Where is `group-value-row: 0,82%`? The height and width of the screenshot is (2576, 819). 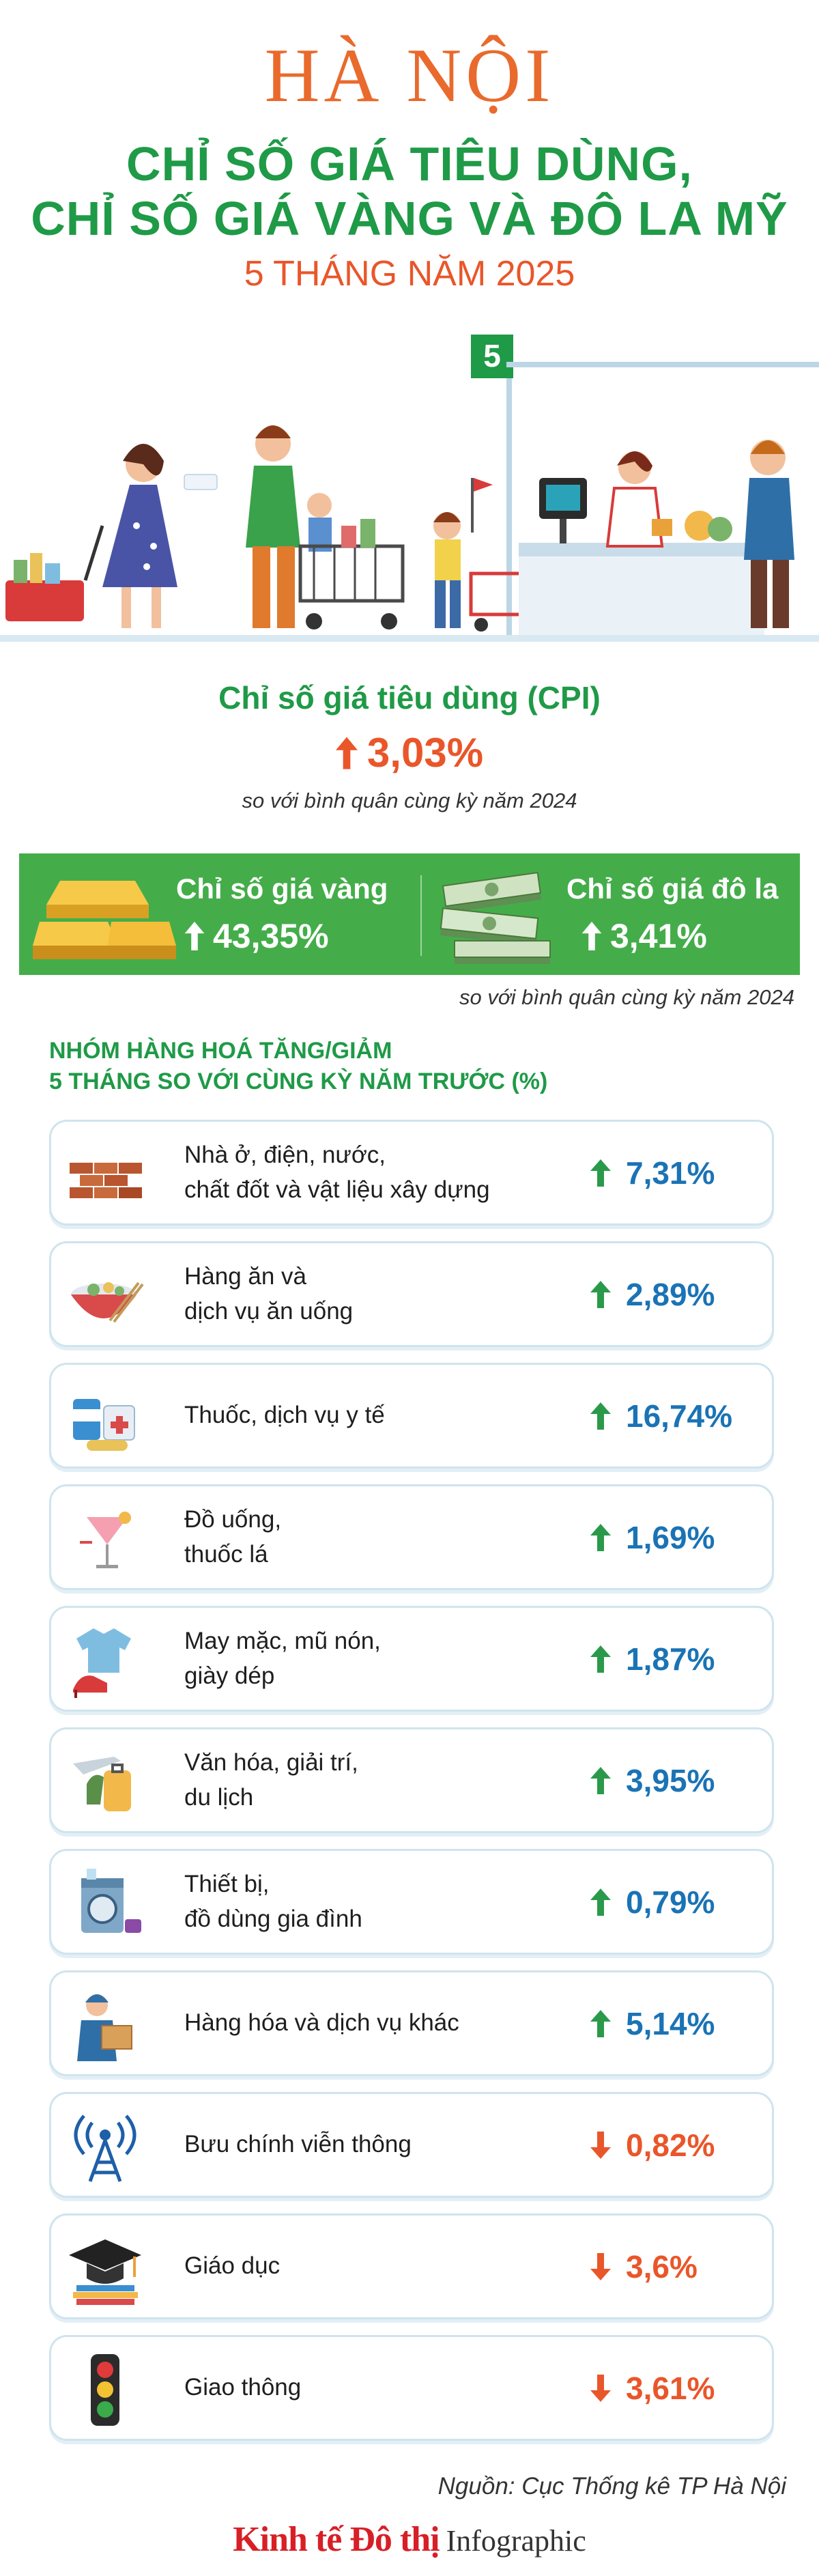 group-value-row: 0,82% is located at coordinates (652, 2145).